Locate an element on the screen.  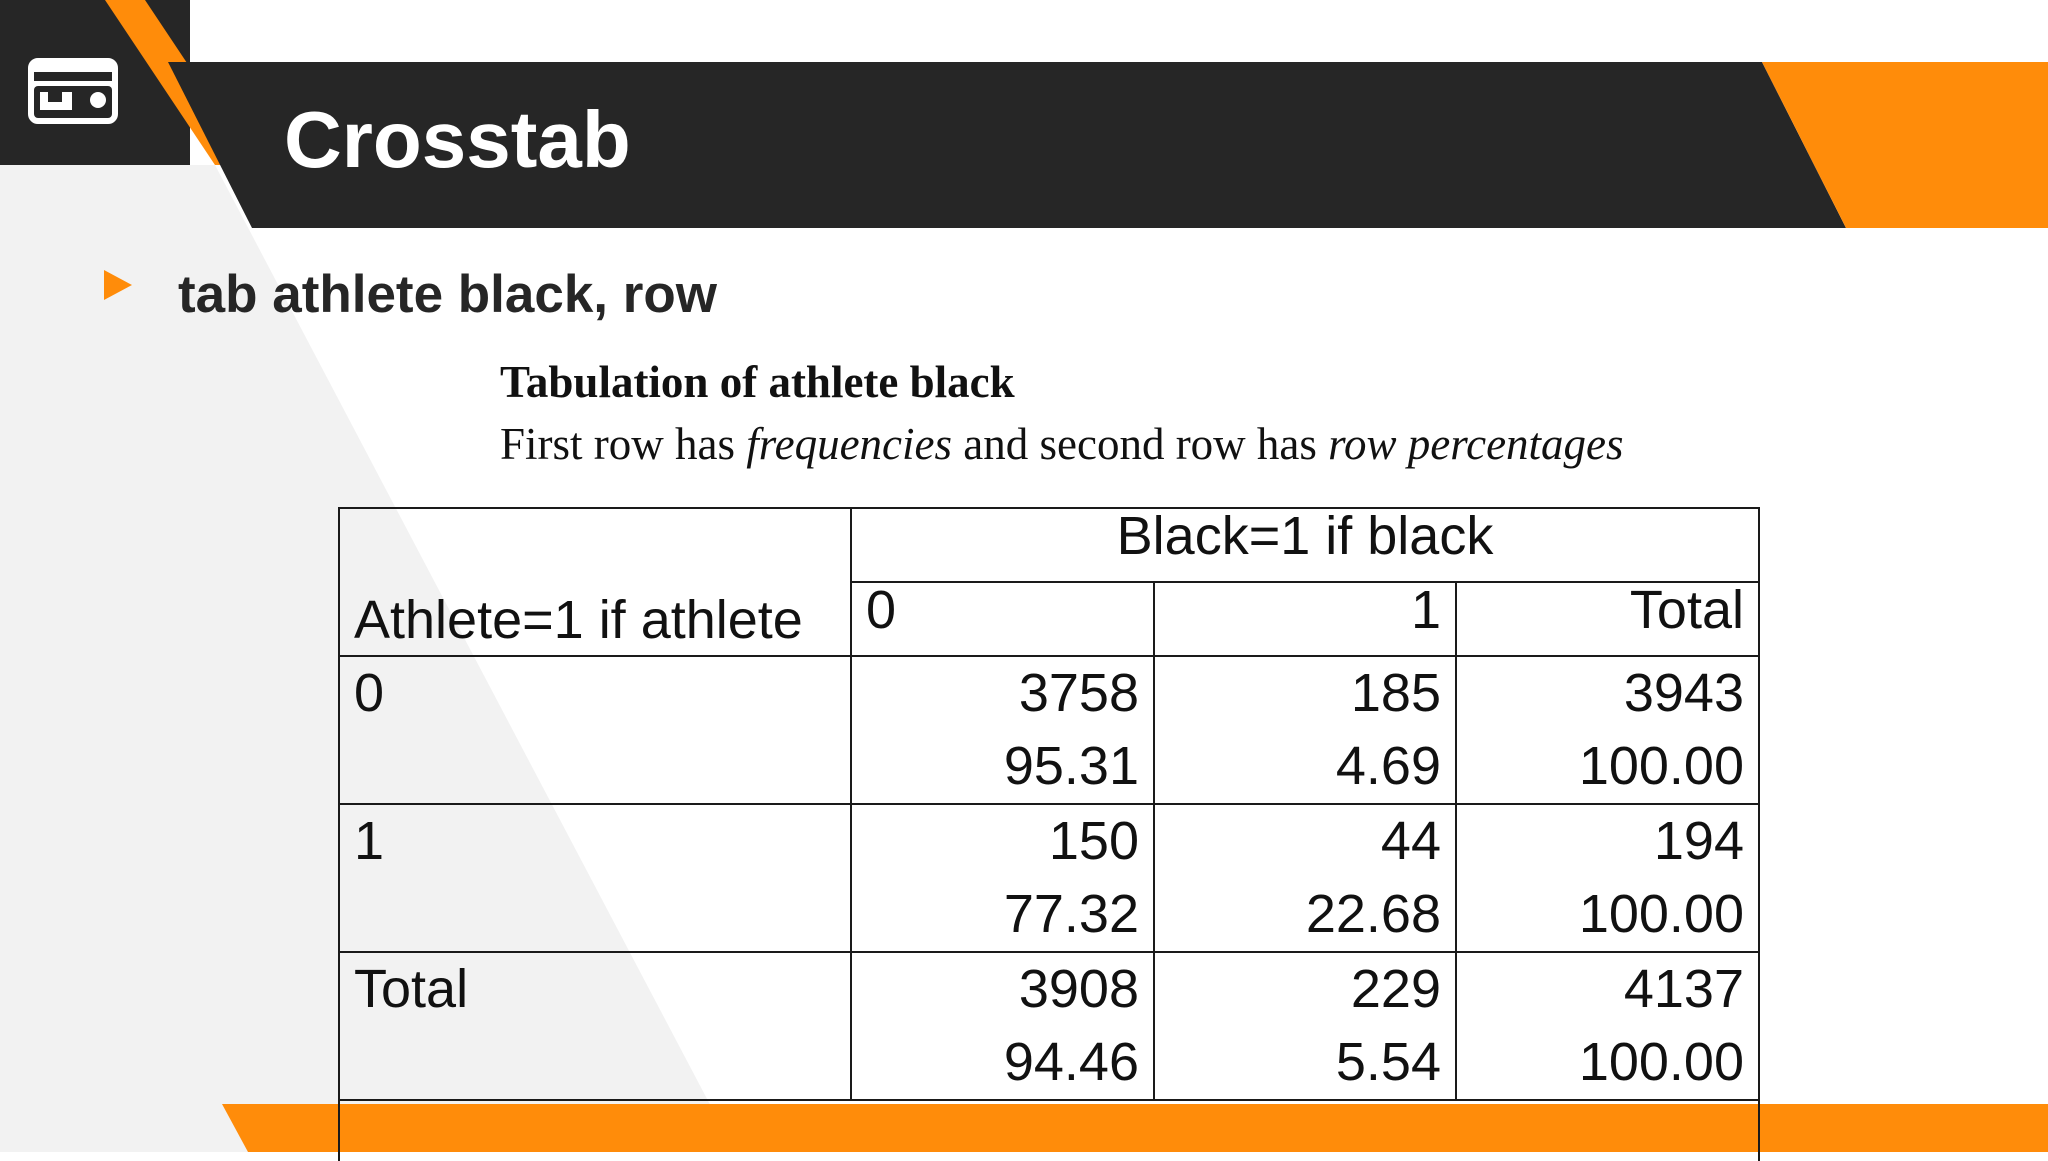
frequency-cell: 4137 is located at coordinates (1607, 989).